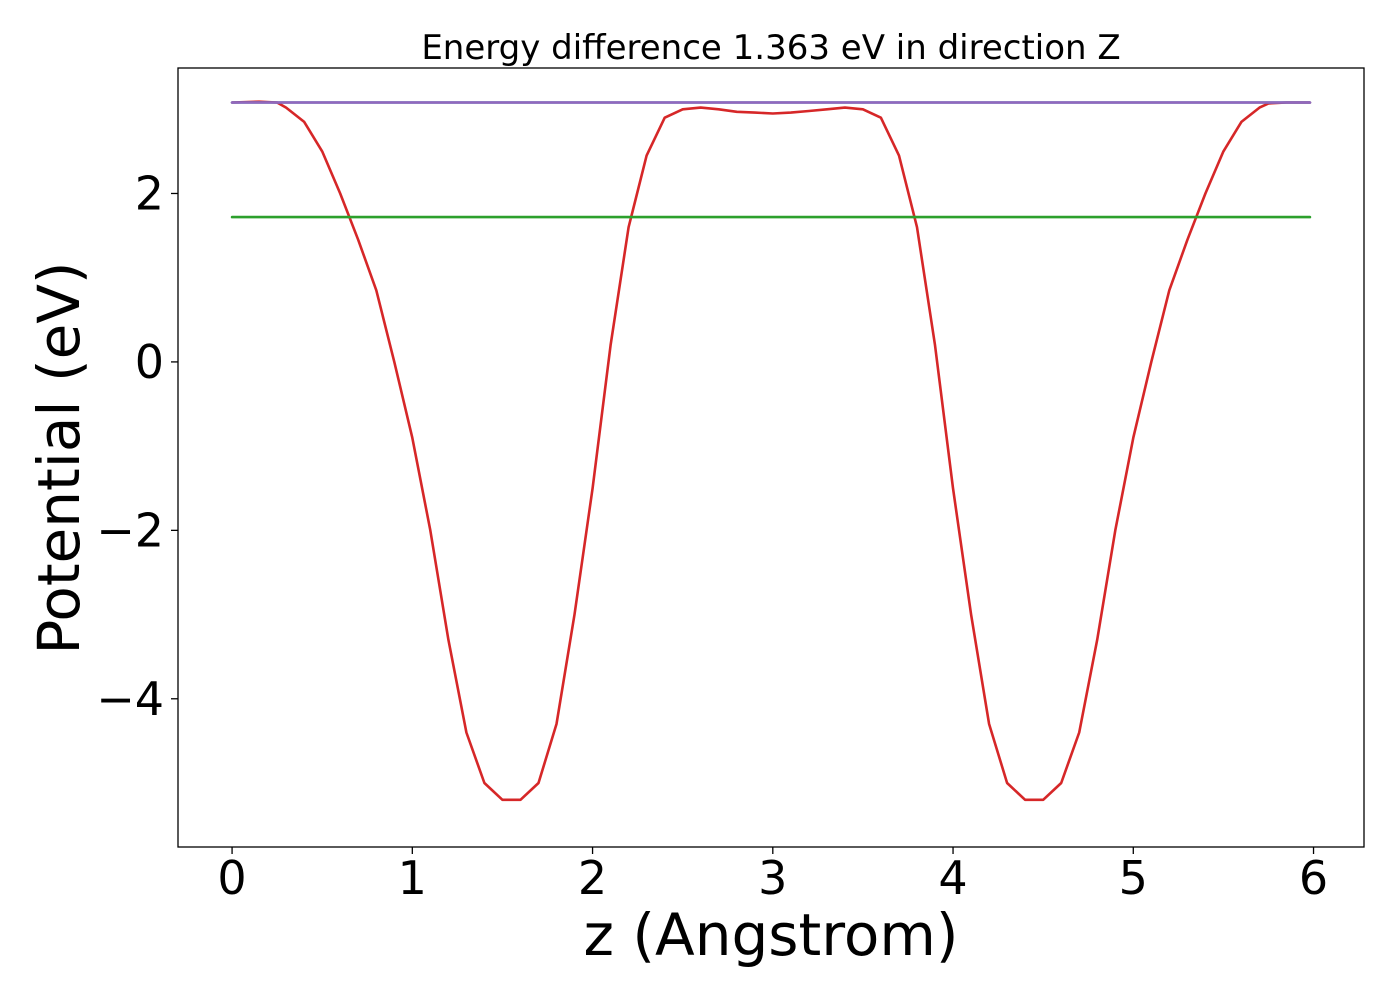  I want to click on x-axis-ticks: 0 1 2 3 4 5 6, so click(772, 876).